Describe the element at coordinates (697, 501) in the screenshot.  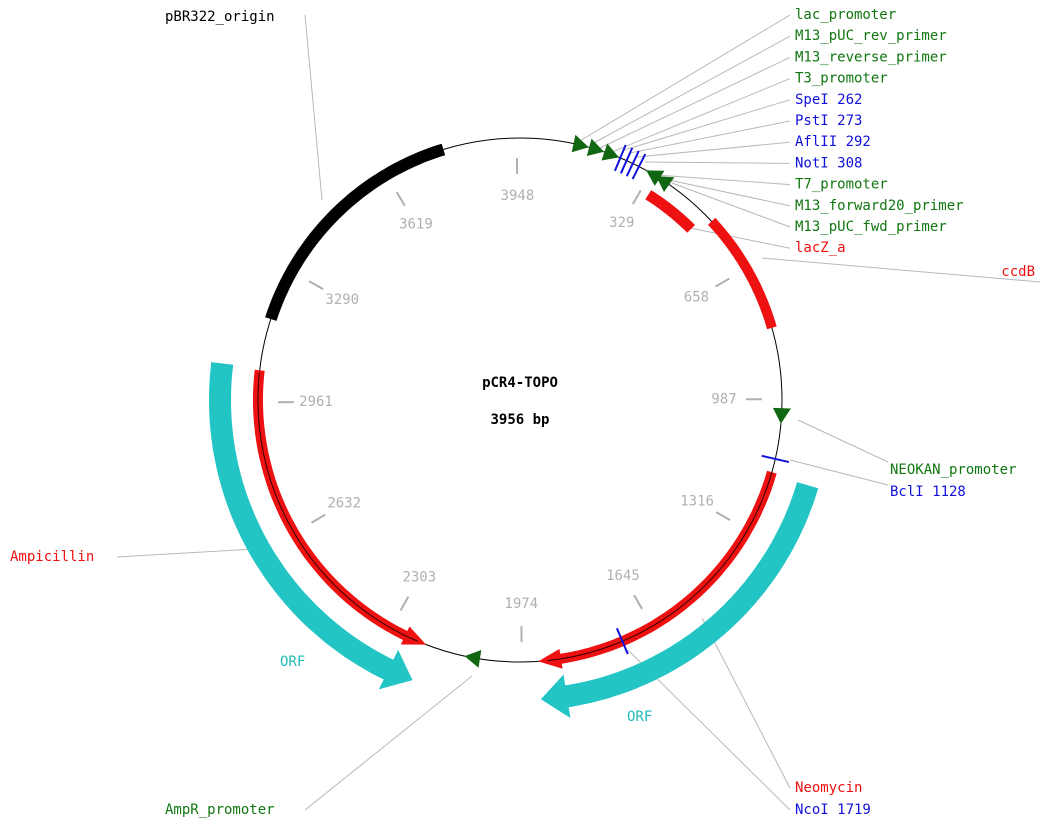
I see `tick-label: 1316` at that location.